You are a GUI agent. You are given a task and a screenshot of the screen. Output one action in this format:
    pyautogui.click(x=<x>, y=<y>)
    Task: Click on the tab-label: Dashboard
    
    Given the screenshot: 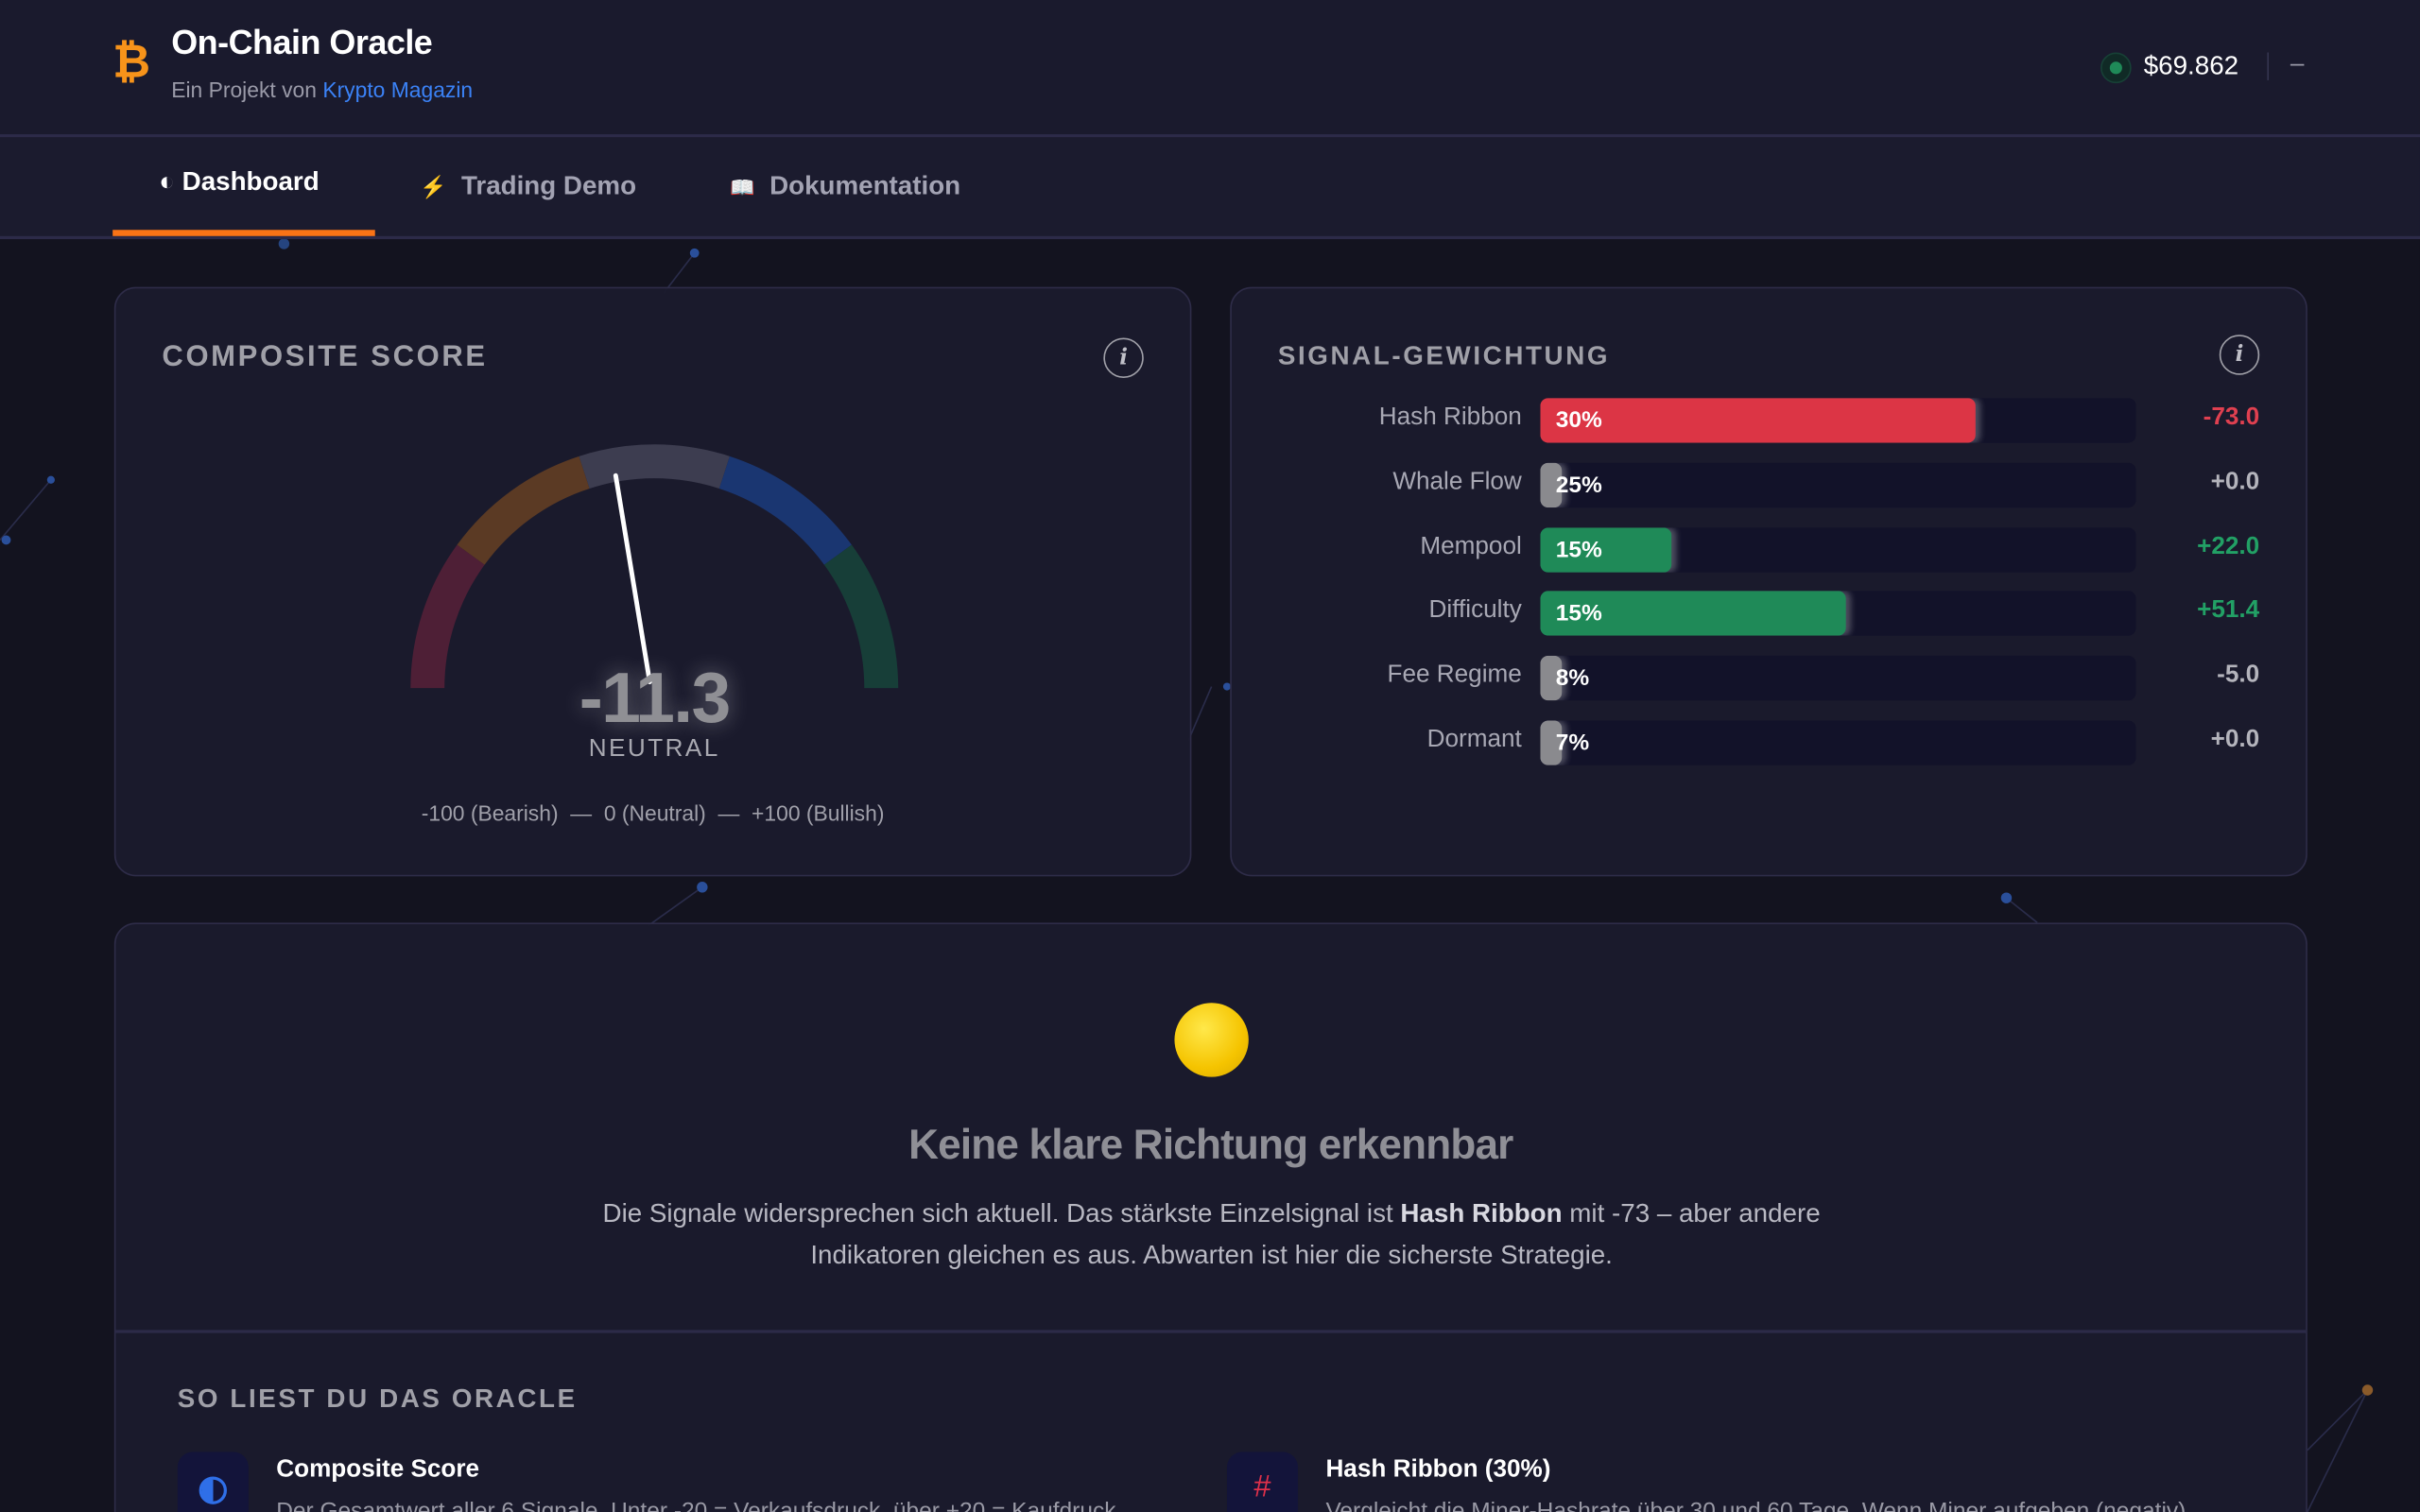 What is the action you would take?
    pyautogui.click(x=251, y=181)
    